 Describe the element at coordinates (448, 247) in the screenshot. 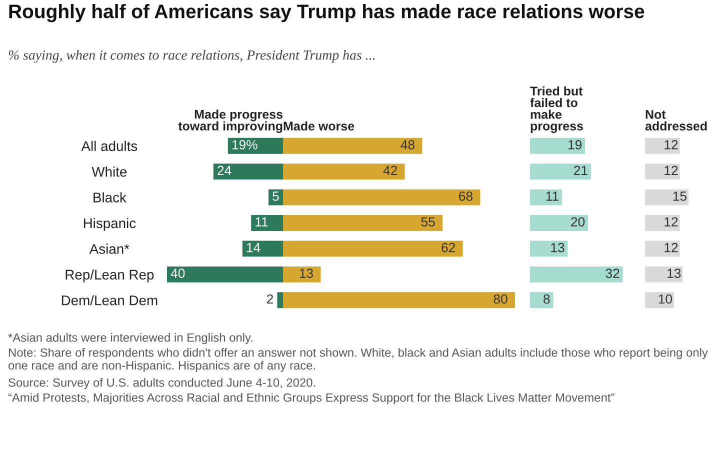

I see `data-label: 62` at that location.